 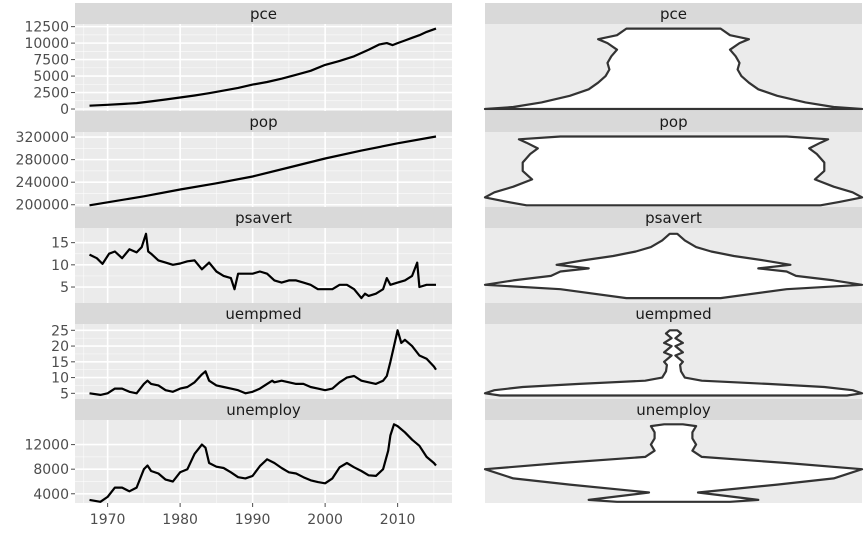 I want to click on violin-psavert, so click(x=673, y=266).